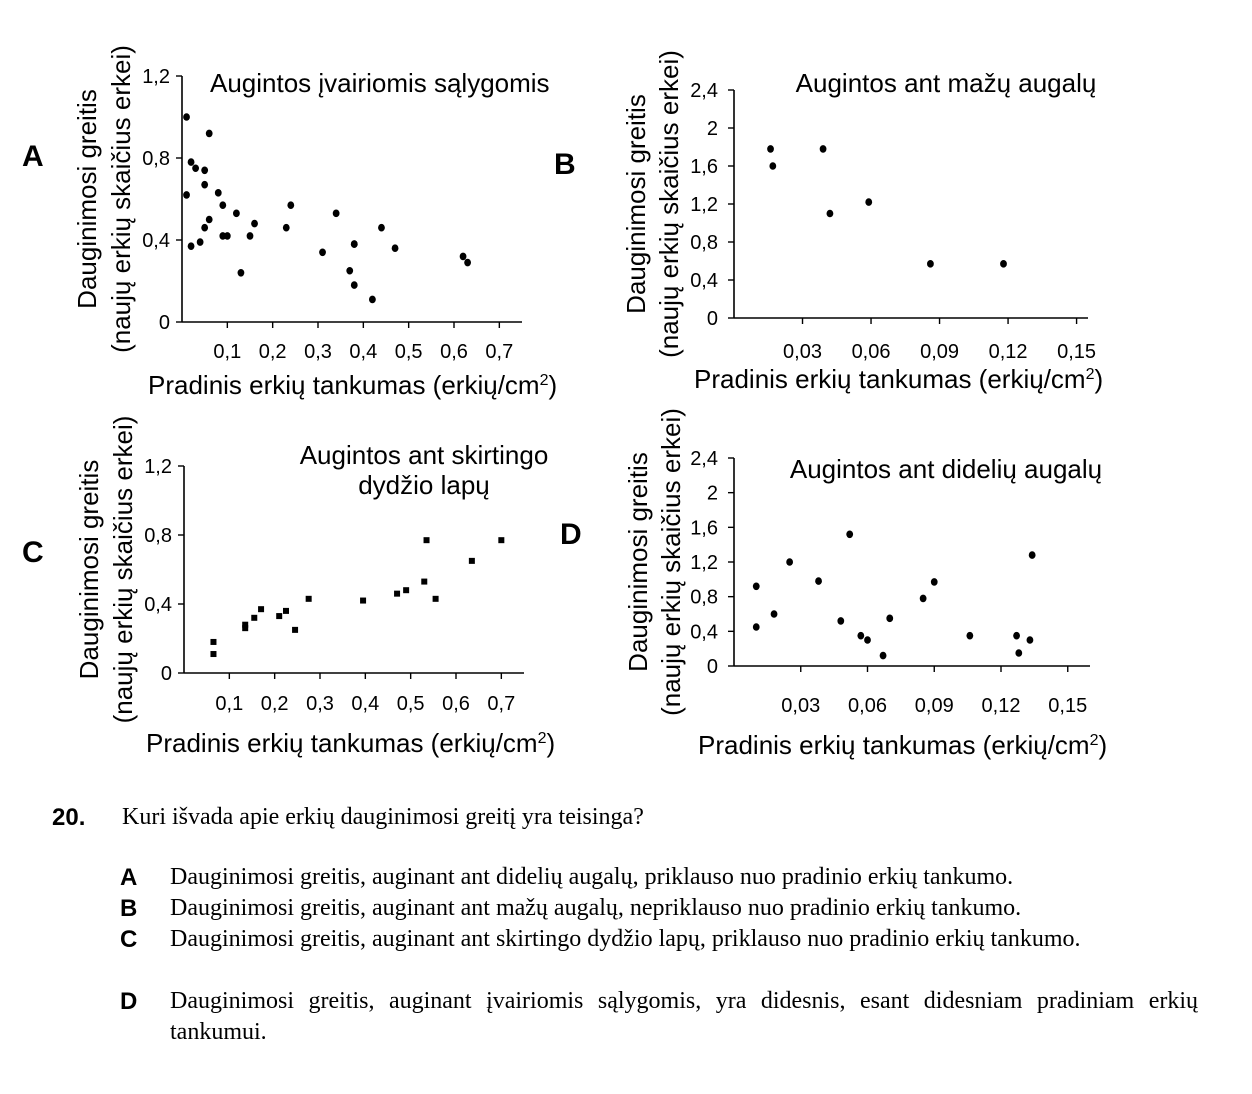  I want to click on panel-d-y-tick-label: 0,8, so click(704, 598).